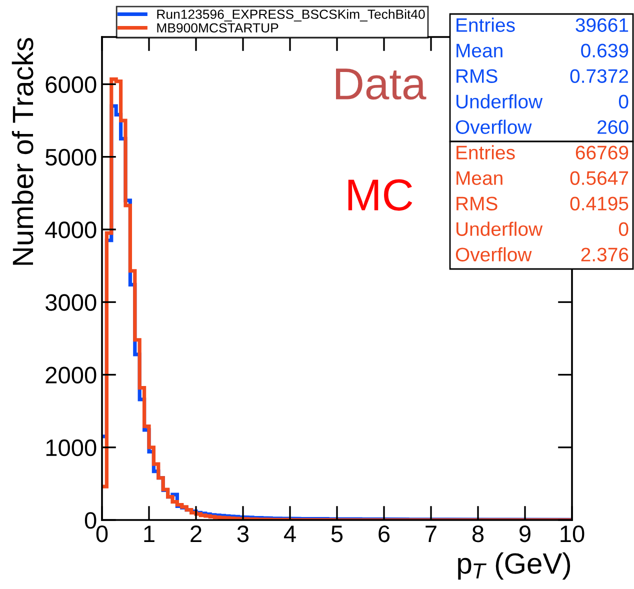 This screenshot has height=589, width=634. I want to click on x-tick-label: 0, so click(102, 533).